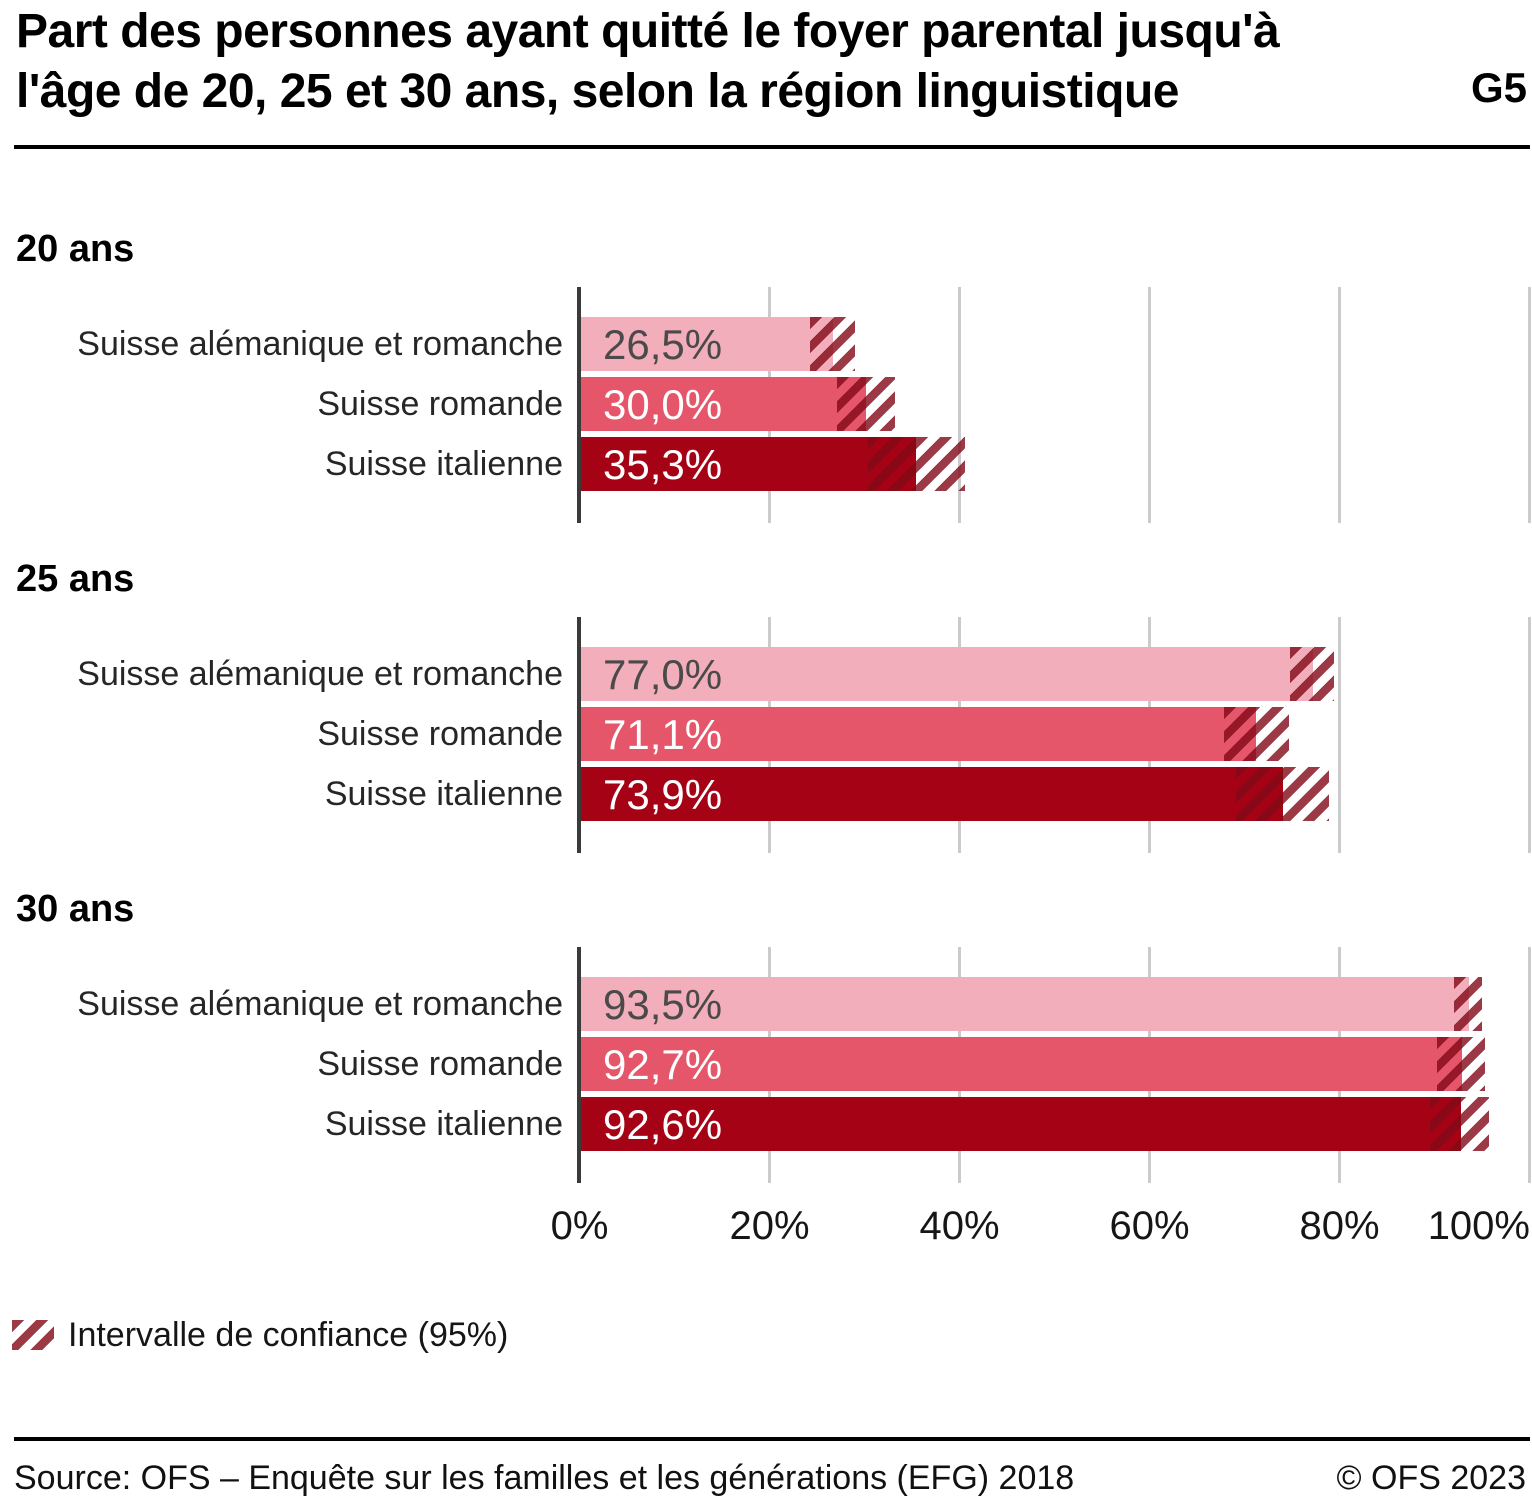 The width and height of the screenshot is (1532, 1502). I want to click on plot-area: 26,5% 30,0% 35,3%, so click(1054, 405).